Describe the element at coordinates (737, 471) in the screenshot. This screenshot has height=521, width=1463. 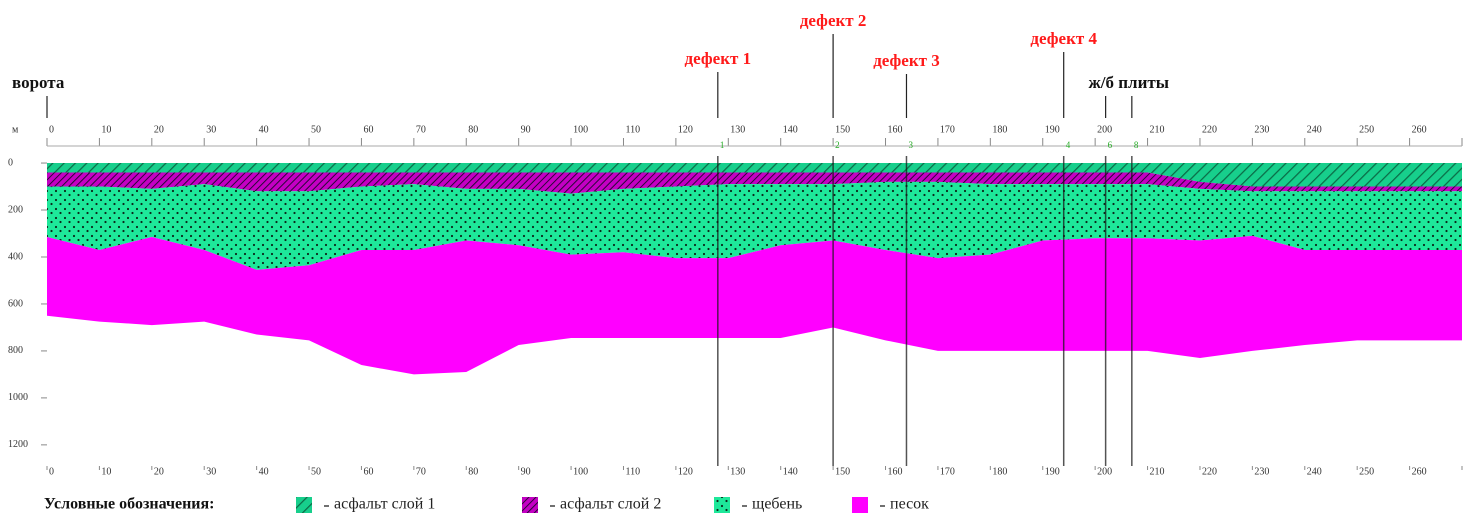
I see `x-tick-label-bottom: 130` at that location.